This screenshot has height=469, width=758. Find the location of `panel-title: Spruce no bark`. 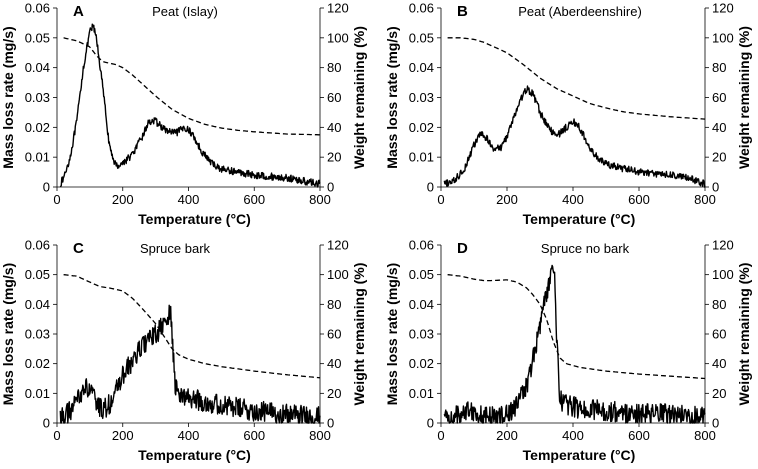

panel-title: Spruce no bark is located at coordinates (585, 248).